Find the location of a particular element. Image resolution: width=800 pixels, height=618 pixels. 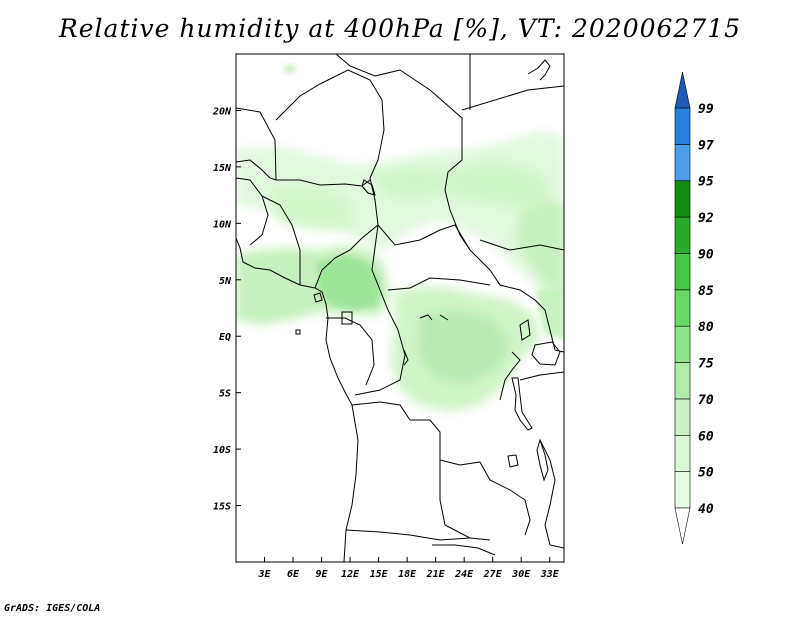

border-drc-zambia is located at coordinates (505, 498).